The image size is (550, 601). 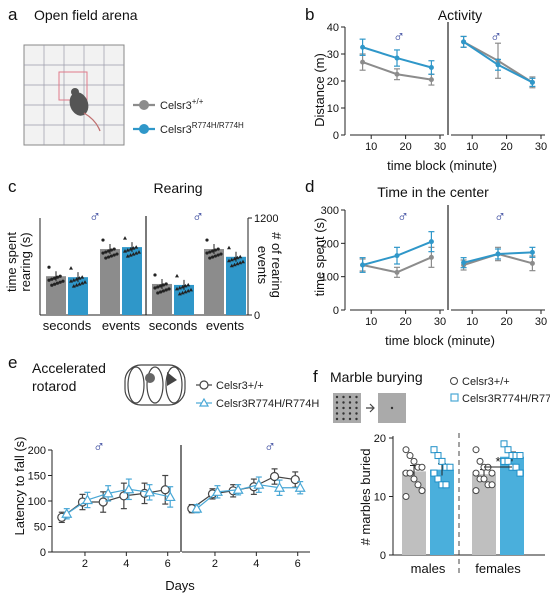 I want to click on rotarod-illustration, so click(x=155, y=385).